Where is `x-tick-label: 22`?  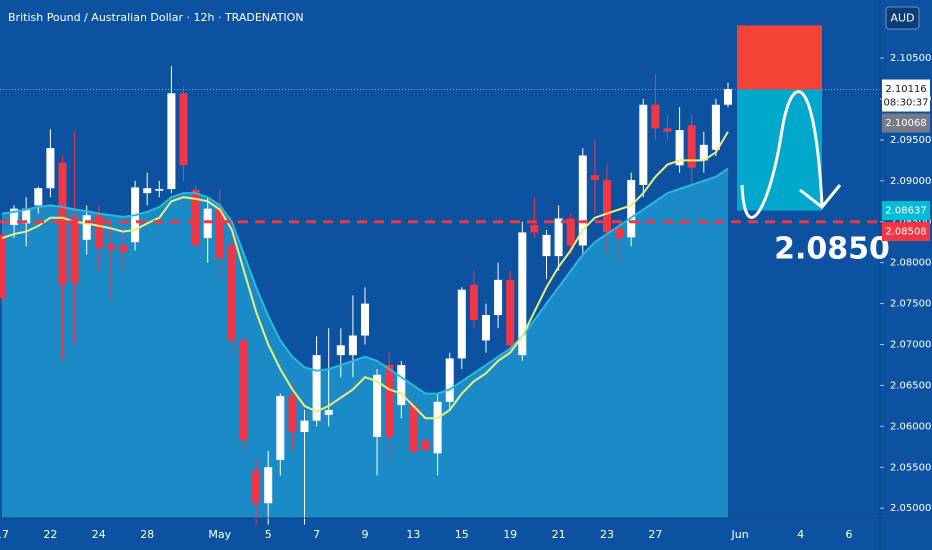
x-tick-label: 22 is located at coordinates (50, 534).